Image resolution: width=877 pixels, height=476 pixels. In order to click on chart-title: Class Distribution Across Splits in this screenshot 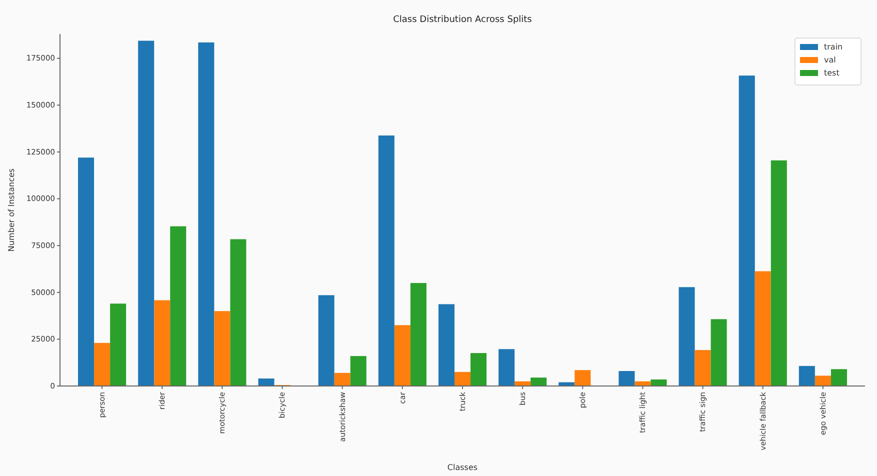, I will do `click(462, 20)`.